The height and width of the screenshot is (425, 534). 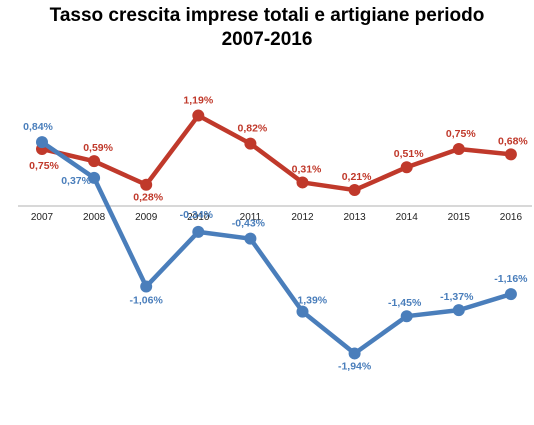 What do you see at coordinates (94, 177) in the screenshot?
I see `data-point-2-2008` at bounding box center [94, 177].